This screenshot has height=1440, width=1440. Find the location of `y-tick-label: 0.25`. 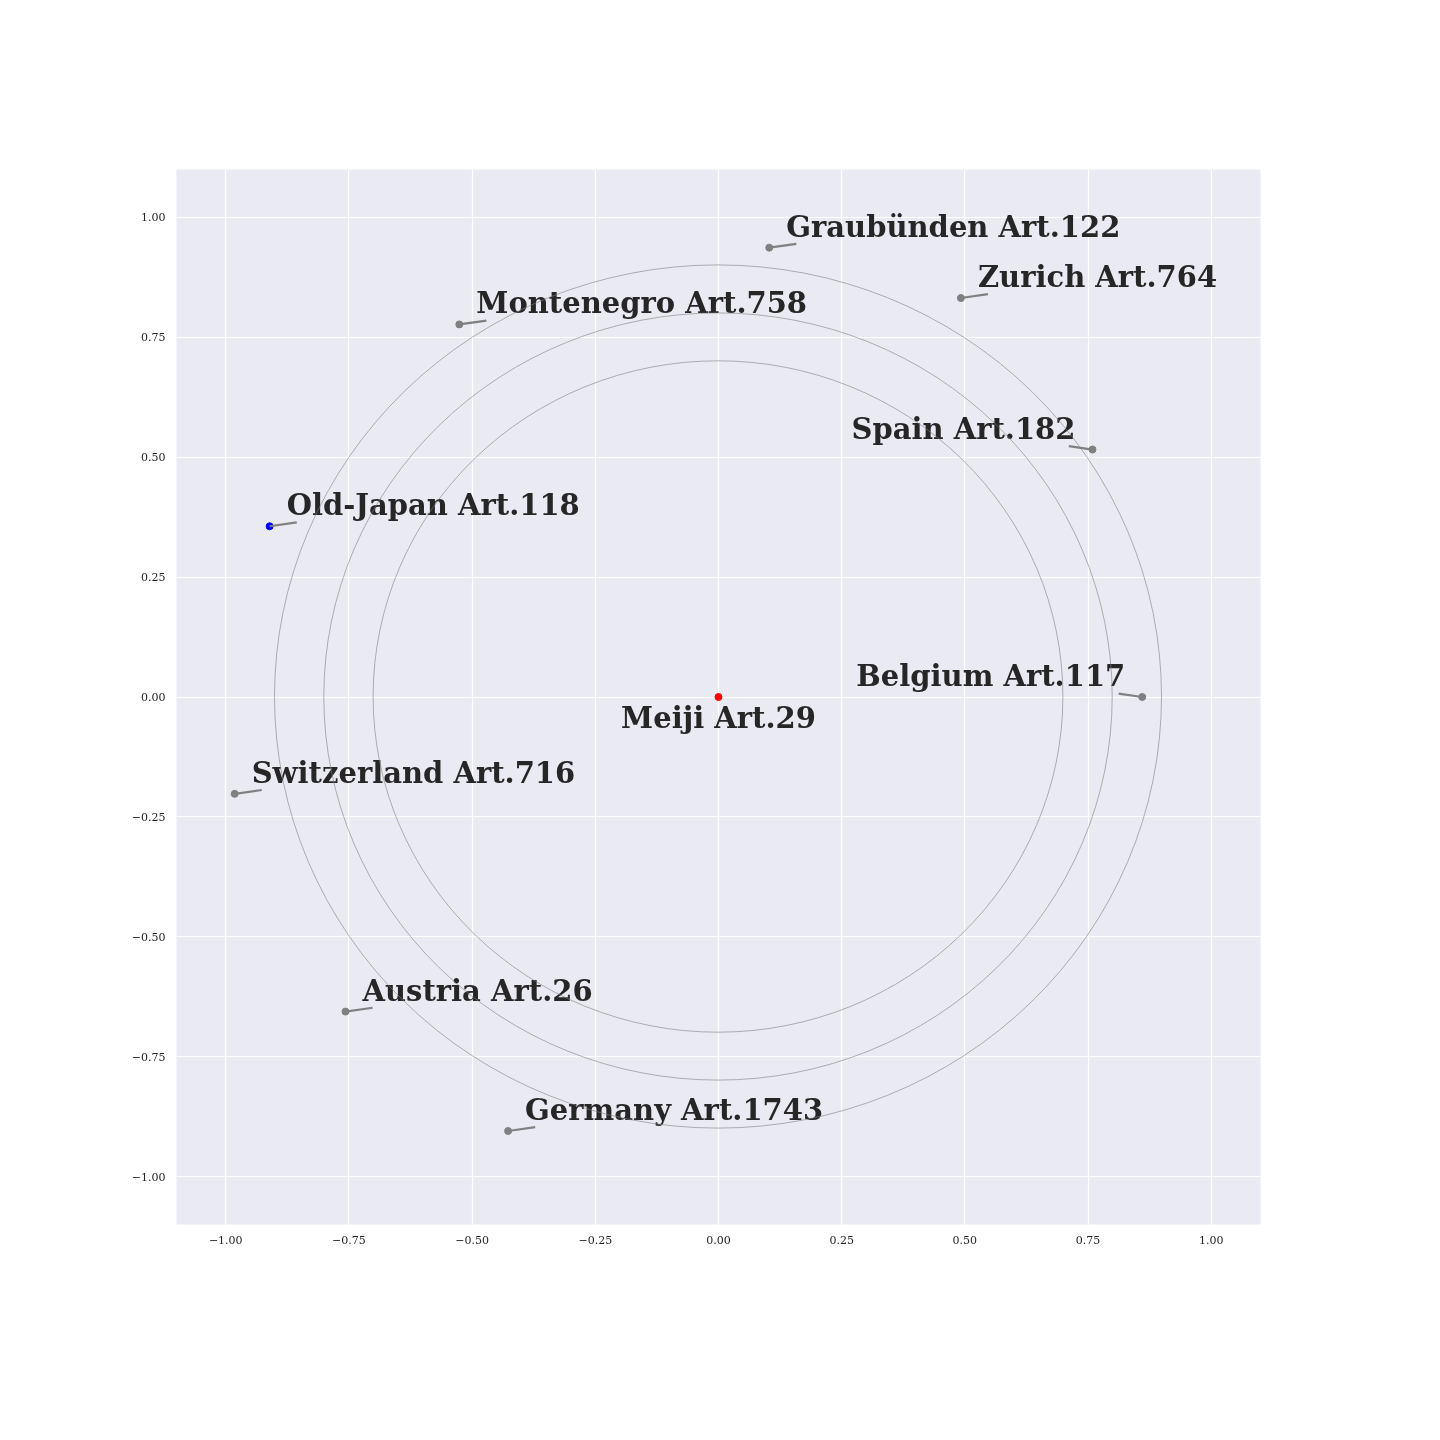

y-tick-label: 0.25 is located at coordinates (153, 578).